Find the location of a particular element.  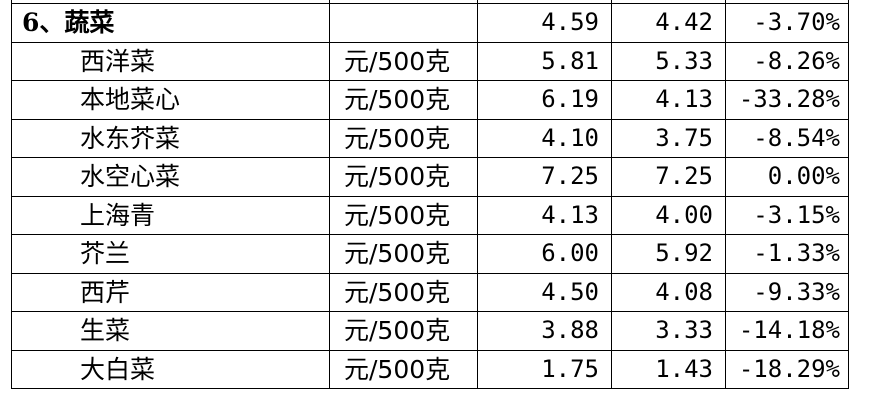

item-name: 西洋菜 is located at coordinates (170, 61).